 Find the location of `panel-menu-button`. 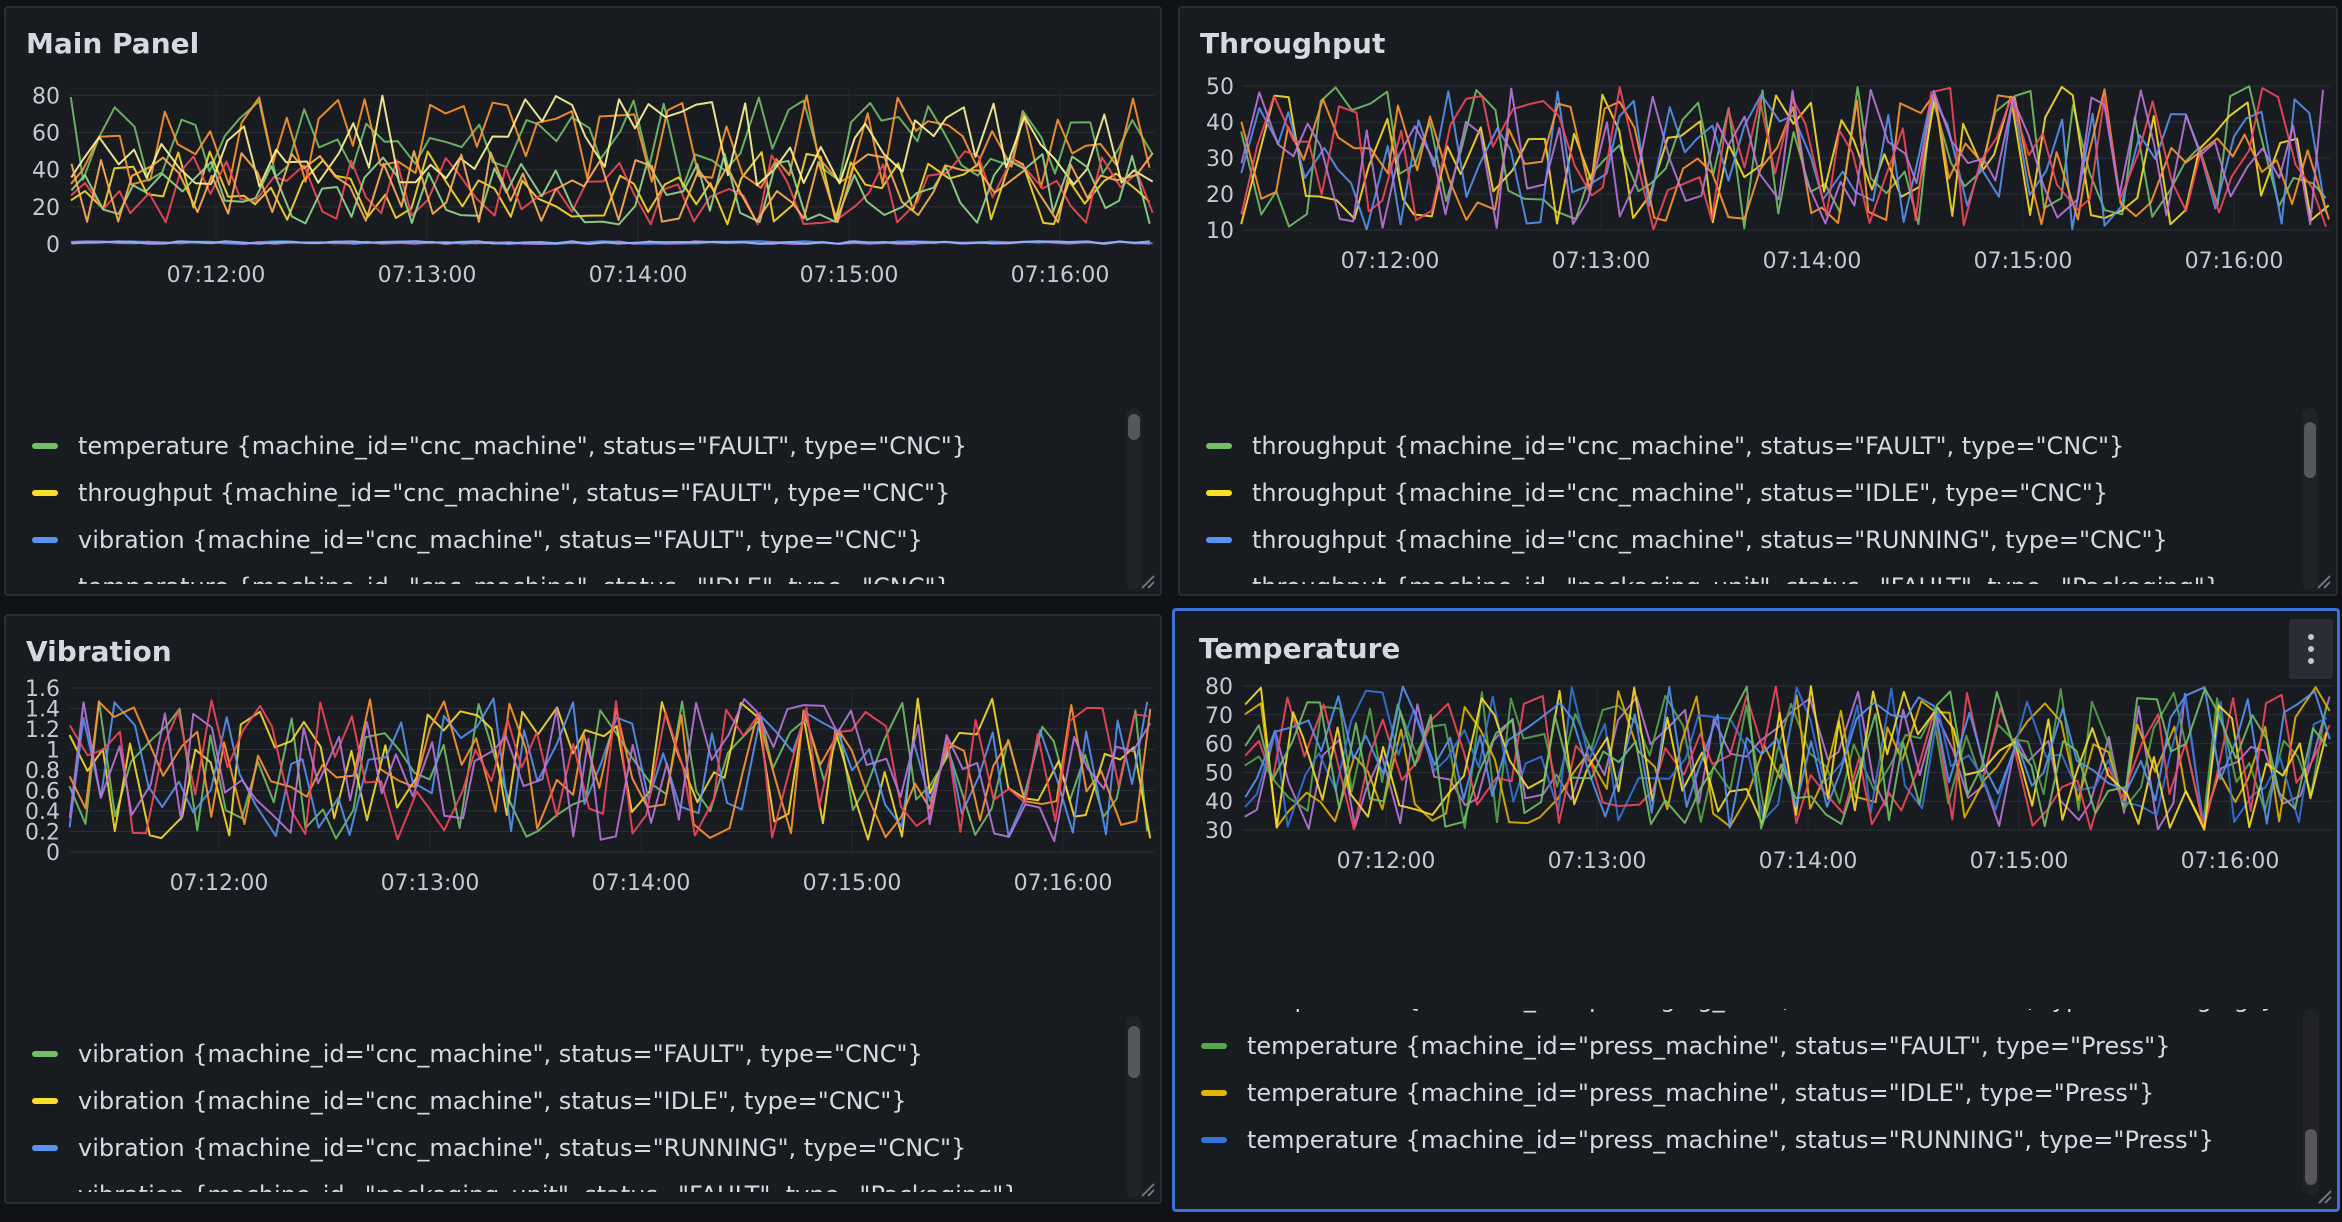

panel-menu-button is located at coordinates (2311, 649).